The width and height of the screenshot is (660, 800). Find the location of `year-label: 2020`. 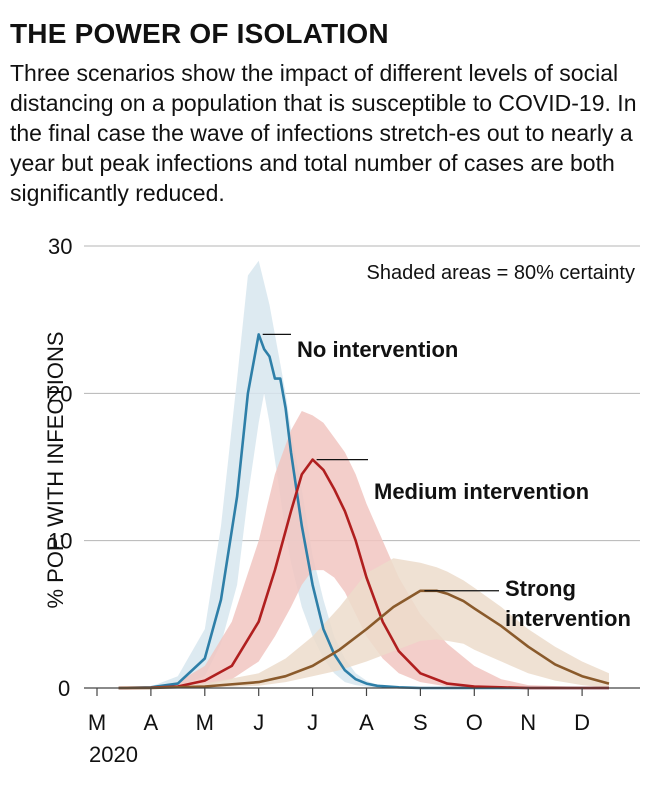

year-label: 2020 is located at coordinates (113, 754).